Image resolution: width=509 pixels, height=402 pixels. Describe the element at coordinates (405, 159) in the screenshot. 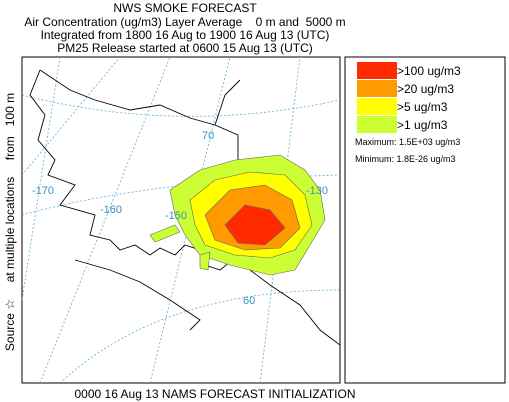

I see `minimum: Minimum: 1.8E-26 ug/m3` at that location.